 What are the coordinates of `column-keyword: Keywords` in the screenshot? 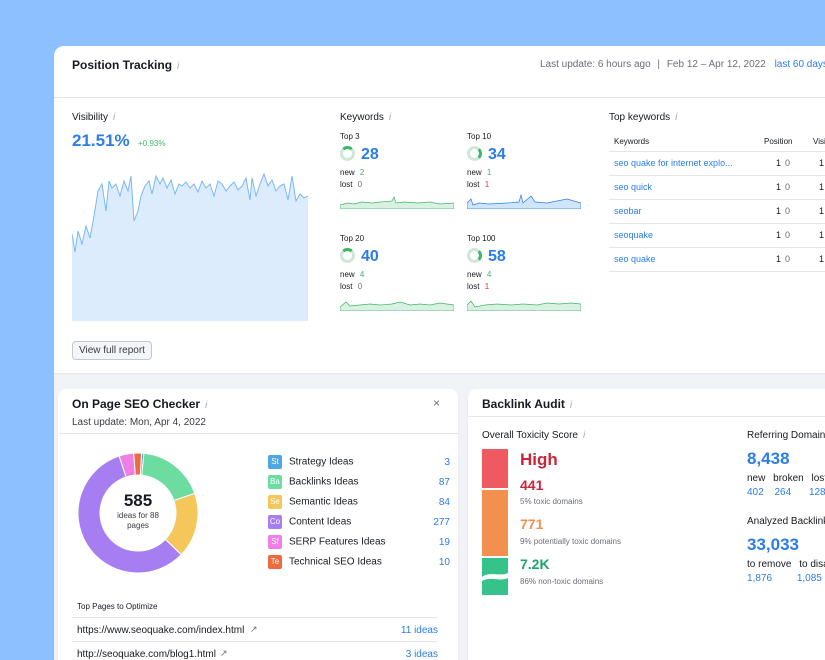 It's located at (632, 141).